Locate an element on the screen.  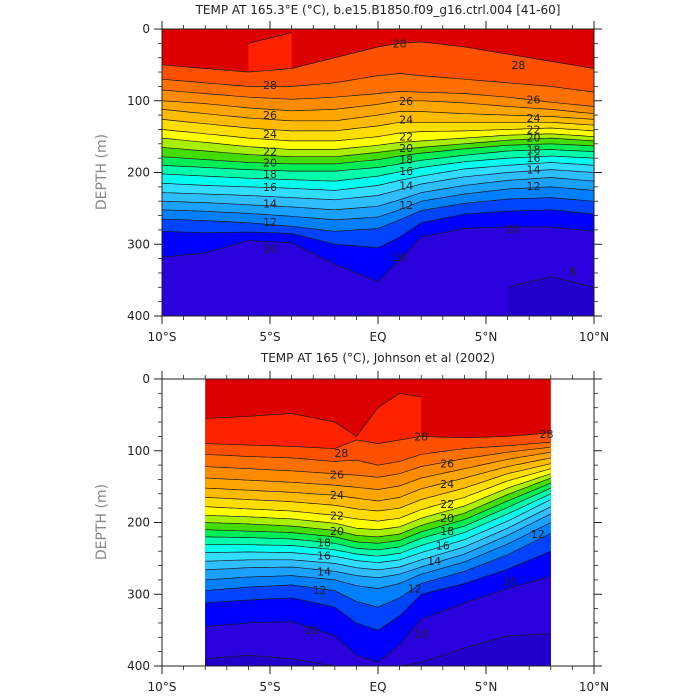
y-axis-label-model: DEPTH (m) is located at coordinates (102, 172).